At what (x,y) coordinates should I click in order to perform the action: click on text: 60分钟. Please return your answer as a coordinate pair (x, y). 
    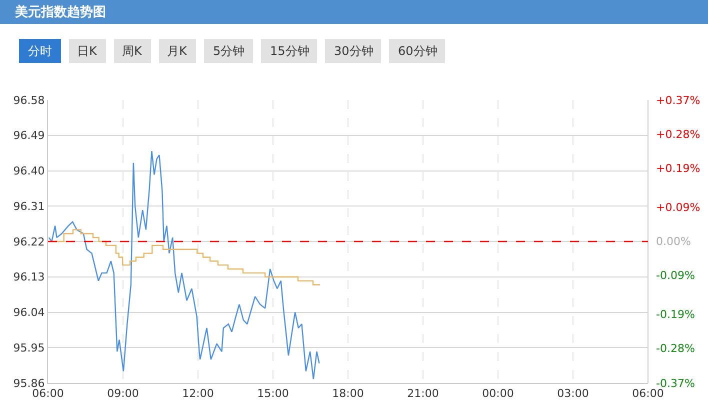
    Looking at the image, I should click on (418, 51).